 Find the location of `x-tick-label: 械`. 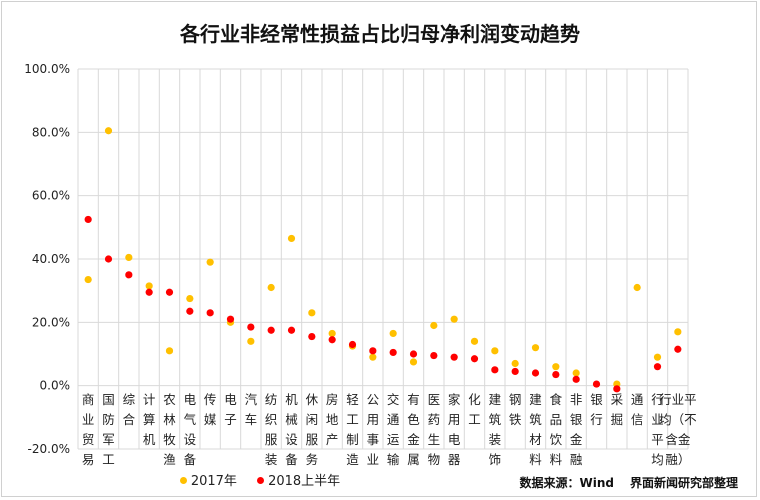

x-tick-label: 械 is located at coordinates (291, 419).